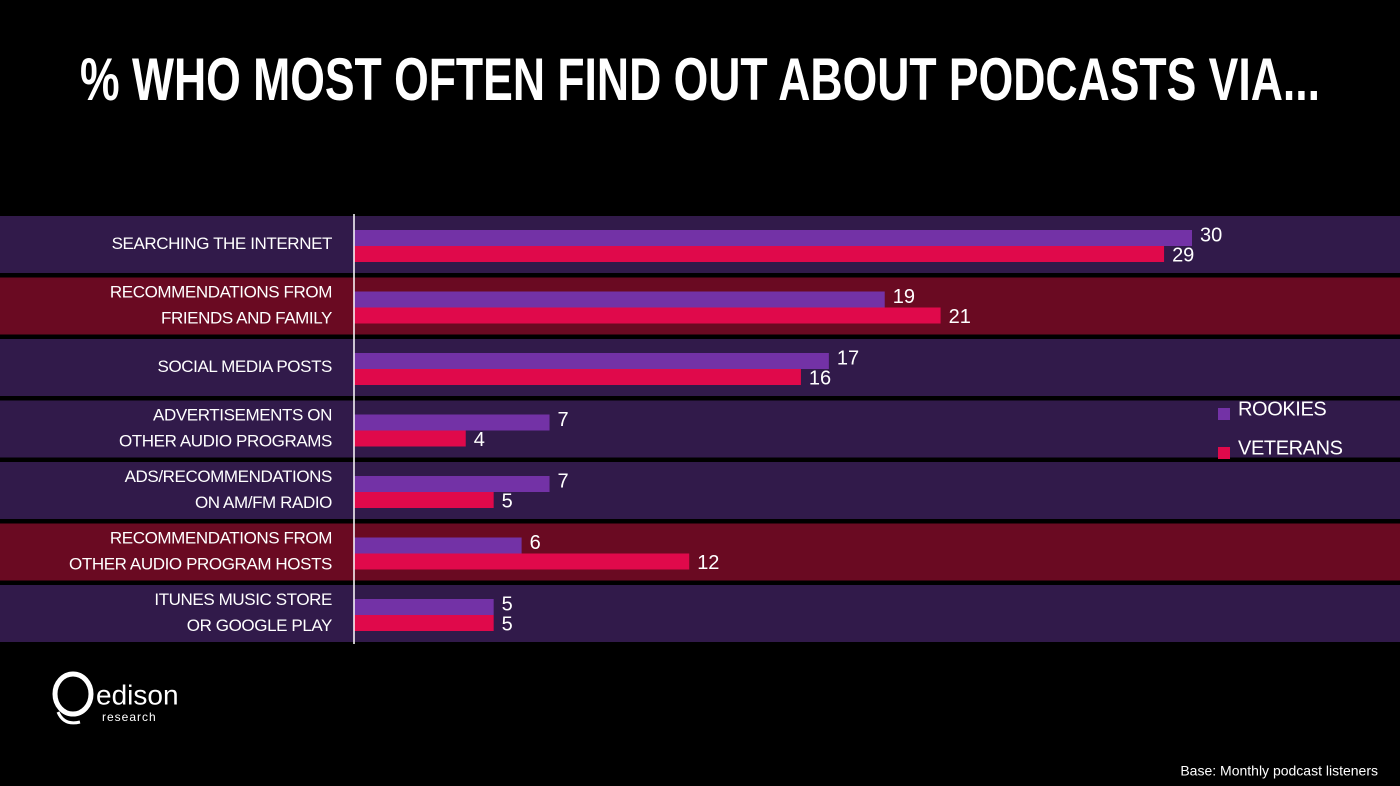 The height and width of the screenshot is (786, 1400). What do you see at coordinates (242, 414) in the screenshot?
I see `category-label: ADVERTISEMENTS ON` at bounding box center [242, 414].